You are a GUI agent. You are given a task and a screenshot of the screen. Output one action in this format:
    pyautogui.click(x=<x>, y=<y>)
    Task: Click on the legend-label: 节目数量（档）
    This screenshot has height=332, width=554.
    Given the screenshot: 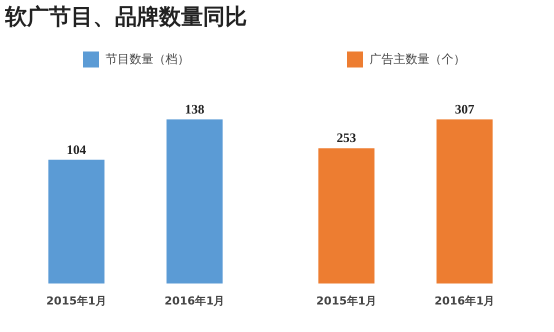 What is the action you would take?
    pyautogui.click(x=148, y=59)
    